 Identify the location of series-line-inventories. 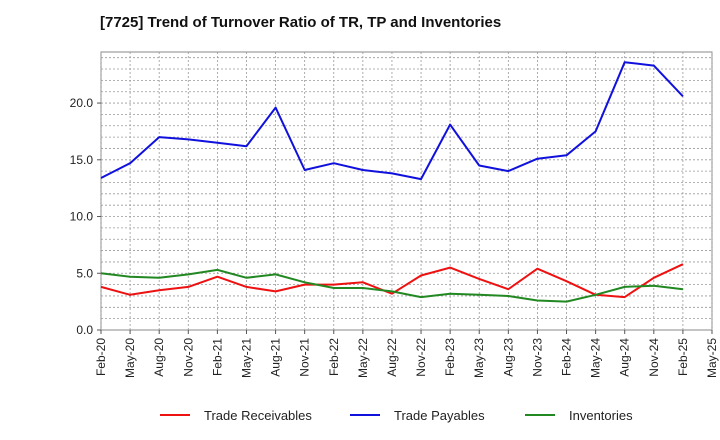
(392, 285).